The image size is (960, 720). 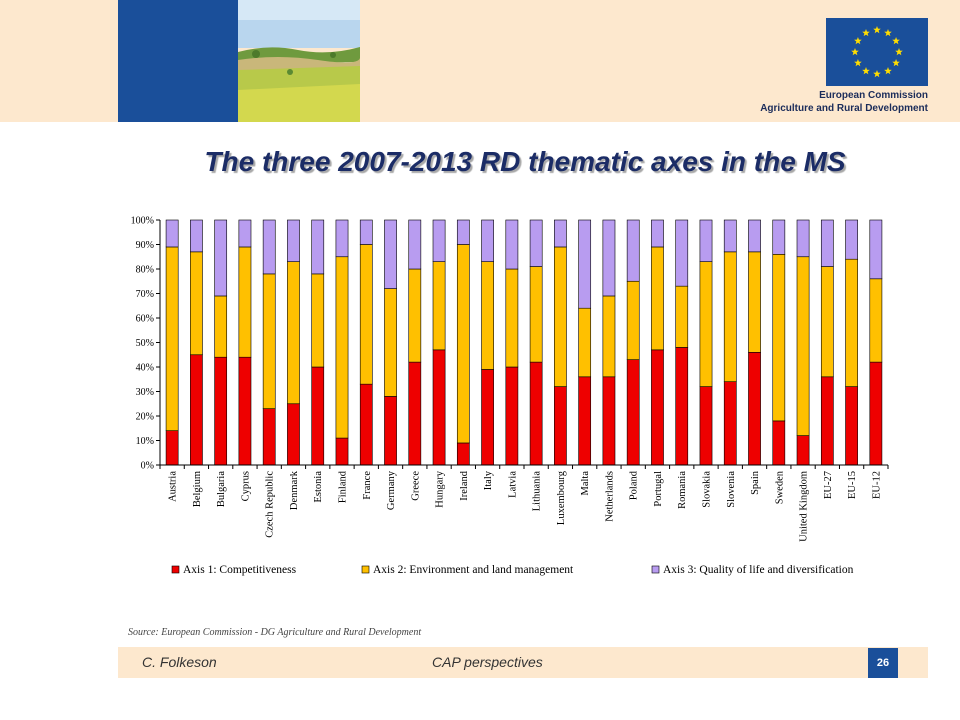 What do you see at coordinates (440, 488) in the screenshot?
I see `x-category-label: Hungary` at bounding box center [440, 488].